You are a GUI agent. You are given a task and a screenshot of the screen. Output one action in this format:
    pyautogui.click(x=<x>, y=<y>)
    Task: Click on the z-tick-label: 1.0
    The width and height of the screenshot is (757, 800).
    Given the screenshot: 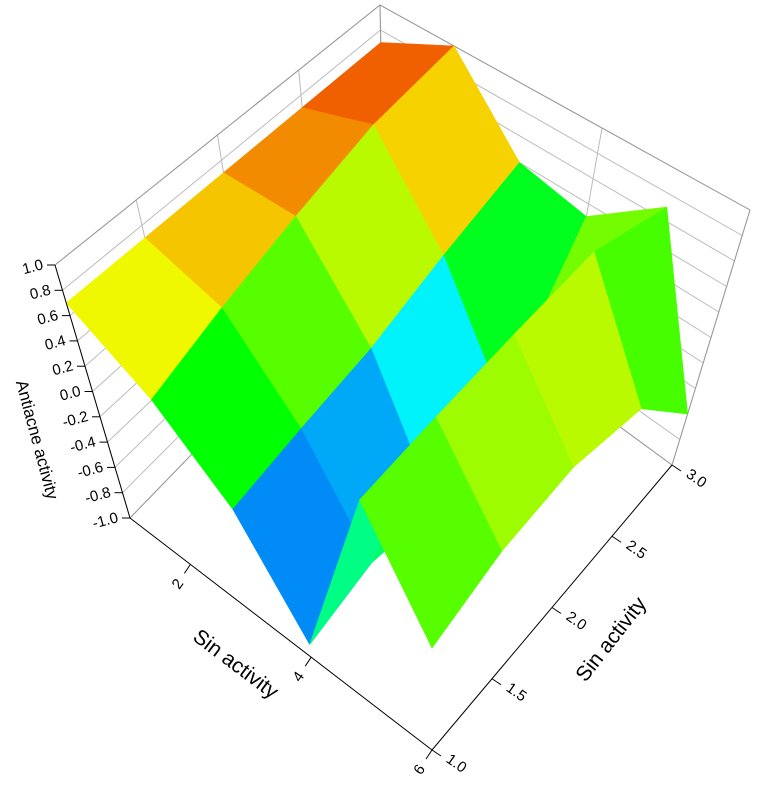 What is the action you would take?
    pyautogui.click(x=33, y=267)
    